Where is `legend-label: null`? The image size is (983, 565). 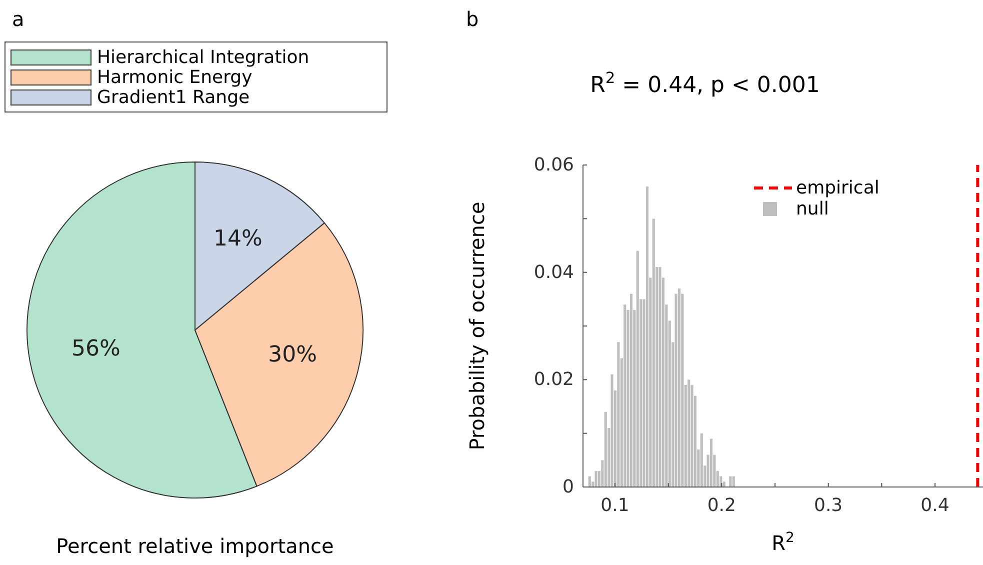 legend-label: null is located at coordinates (812, 209).